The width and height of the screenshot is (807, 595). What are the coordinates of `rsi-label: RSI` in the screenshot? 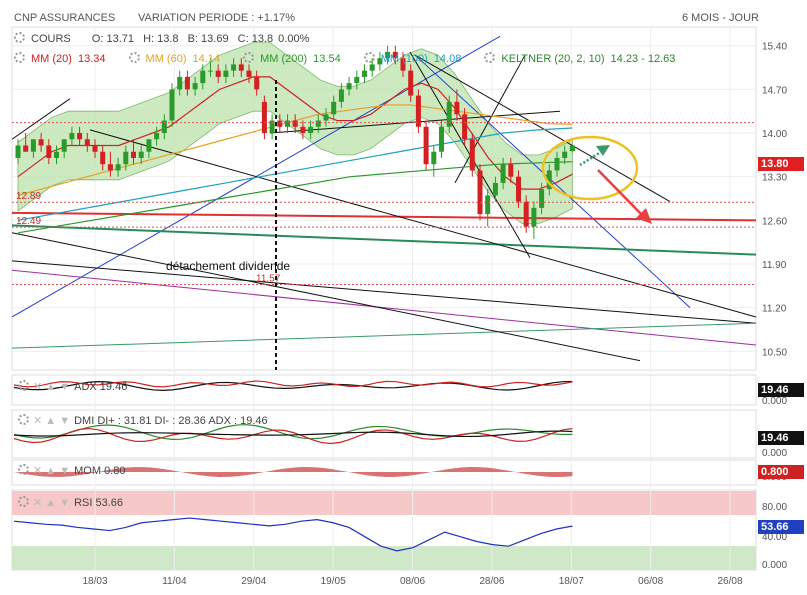 It's located at (83, 503).